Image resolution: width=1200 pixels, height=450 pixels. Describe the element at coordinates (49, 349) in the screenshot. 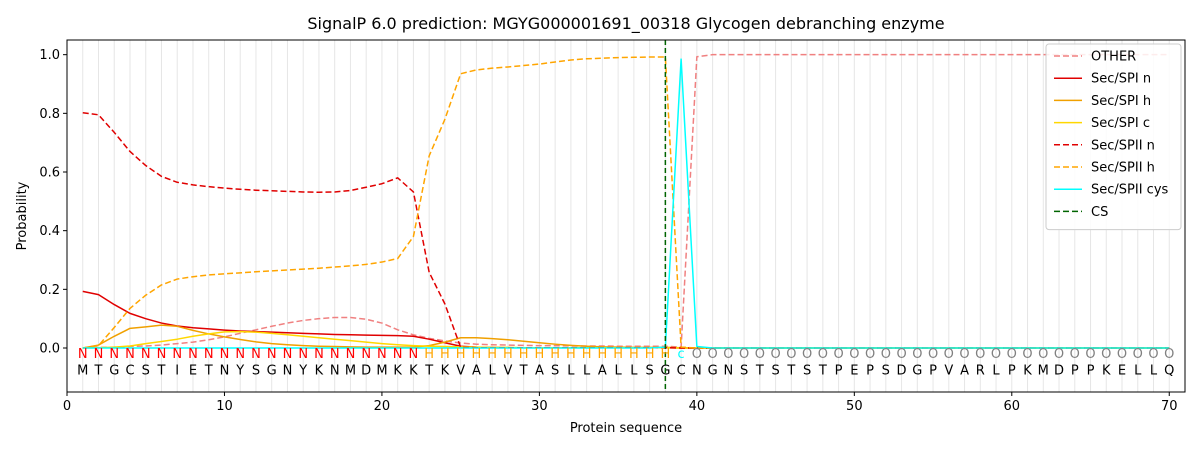

I see `y-tick-label: 0.0` at that location.